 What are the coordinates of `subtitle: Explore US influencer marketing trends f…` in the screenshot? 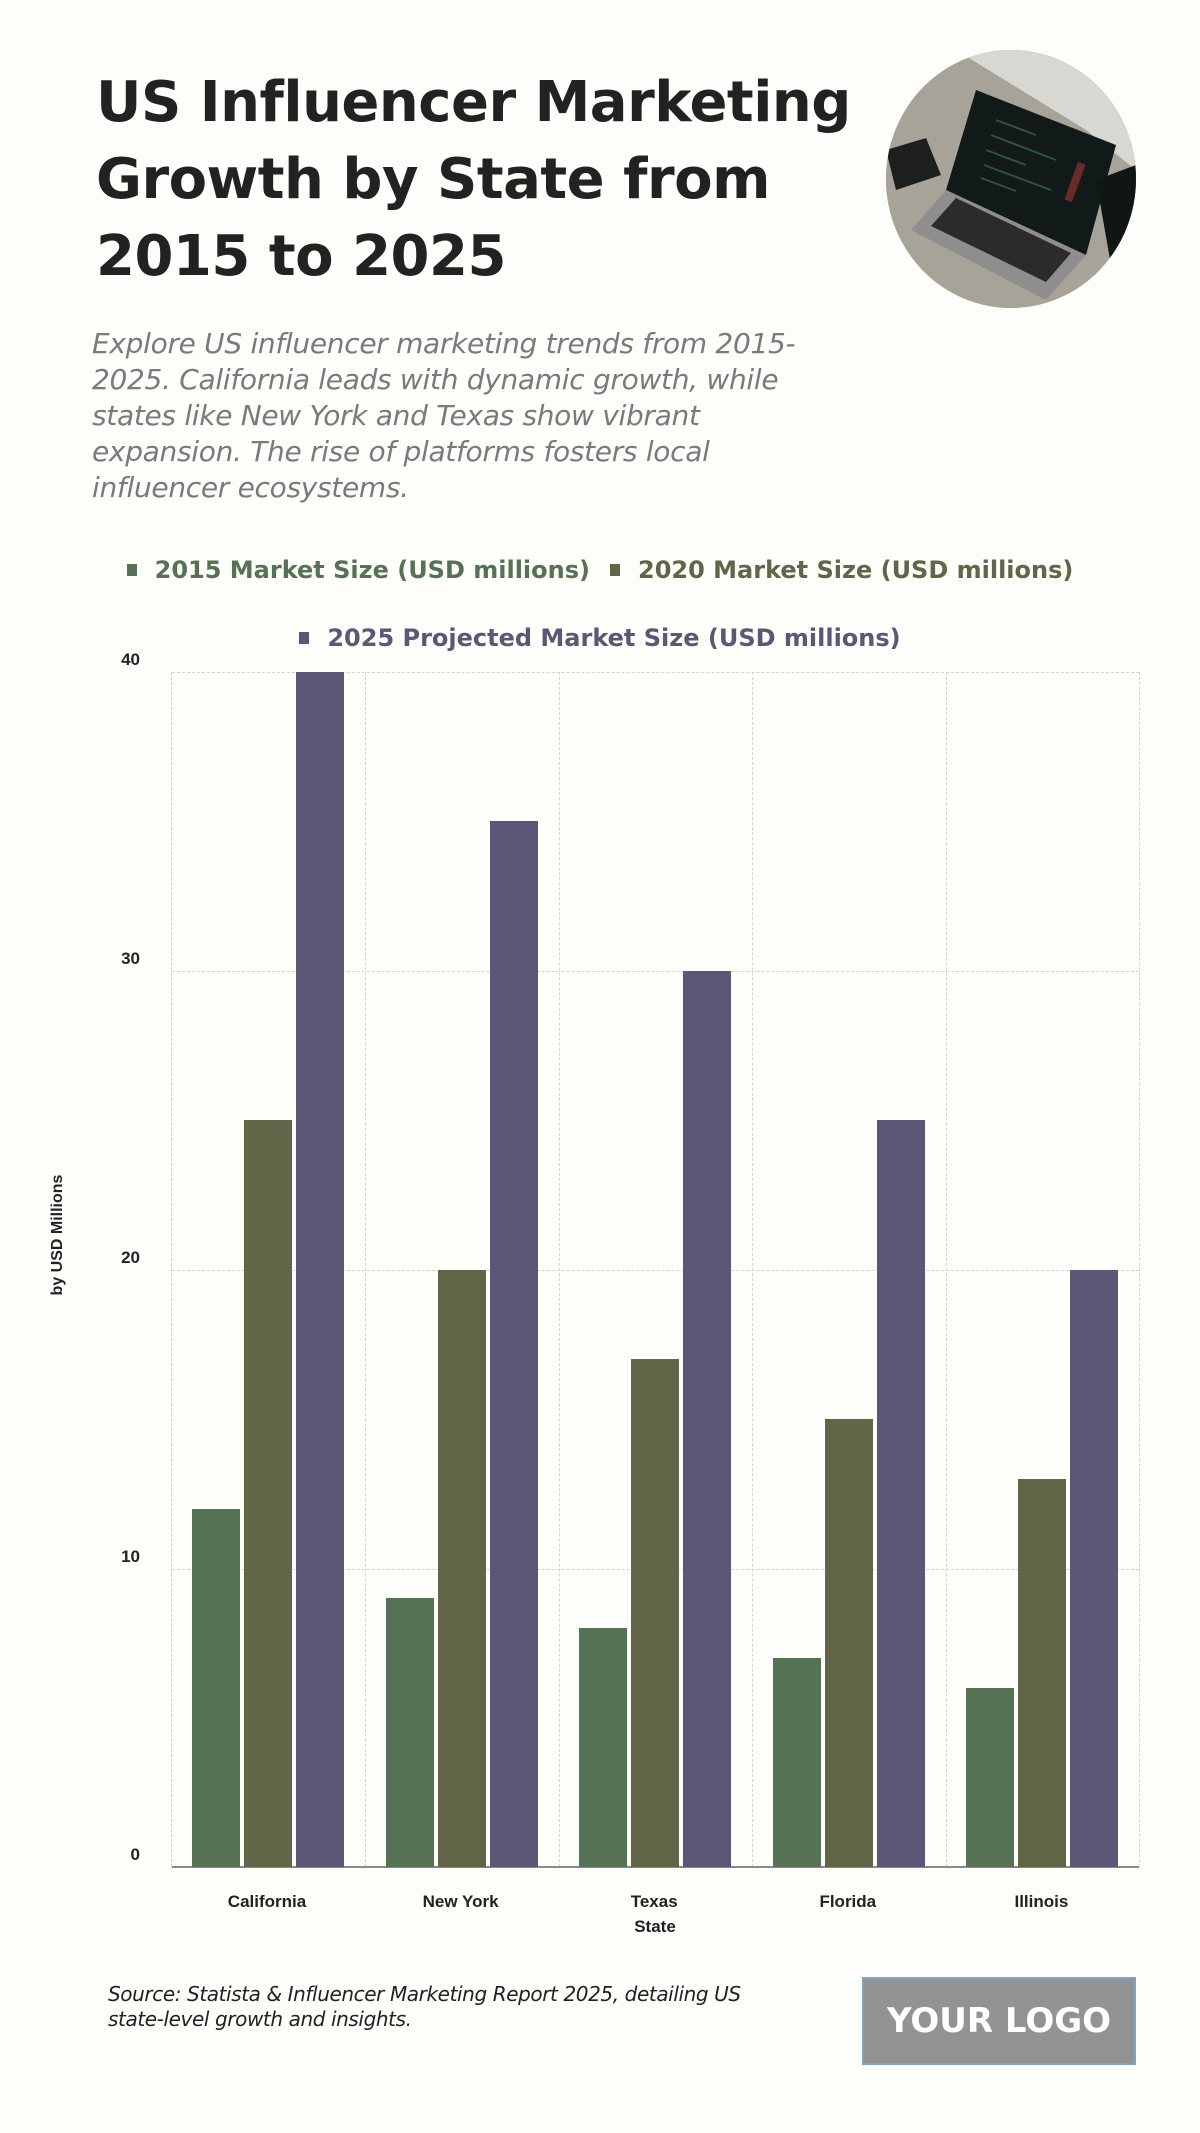 It's located at (444, 415).